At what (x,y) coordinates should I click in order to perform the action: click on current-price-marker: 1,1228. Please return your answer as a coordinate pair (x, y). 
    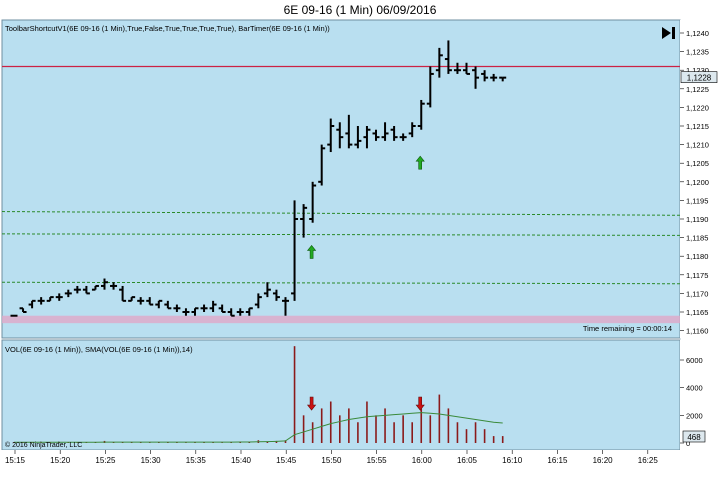
    Looking at the image, I should click on (699, 77).